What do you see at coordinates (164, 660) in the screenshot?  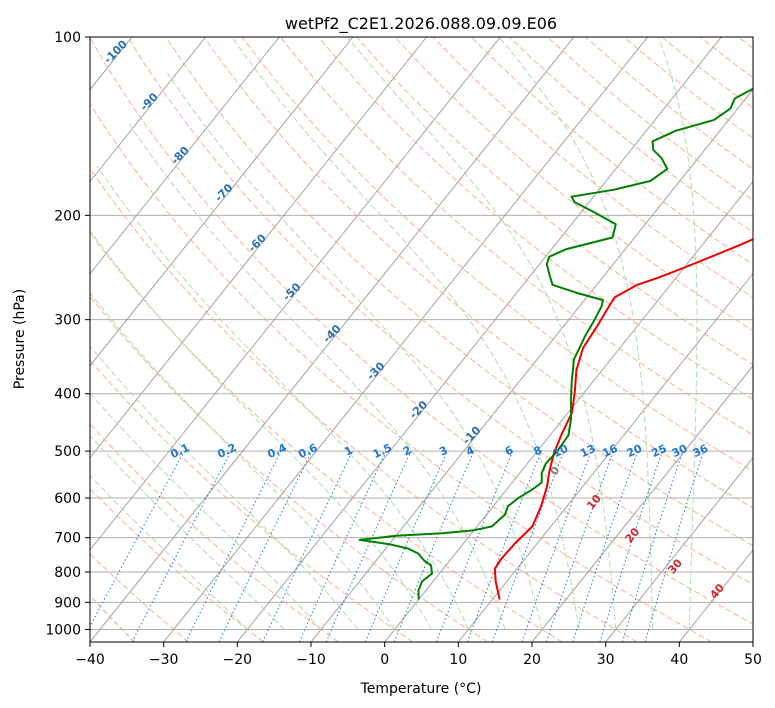 I see `x-tick-label: −30` at bounding box center [164, 660].